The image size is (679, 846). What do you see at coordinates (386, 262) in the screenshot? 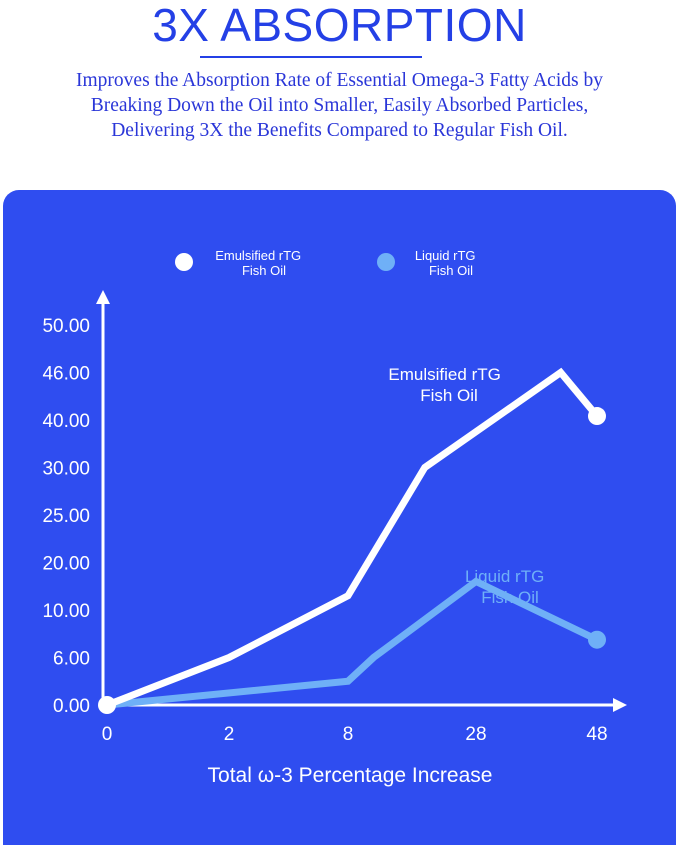
I see `legend-marker-liquid` at bounding box center [386, 262].